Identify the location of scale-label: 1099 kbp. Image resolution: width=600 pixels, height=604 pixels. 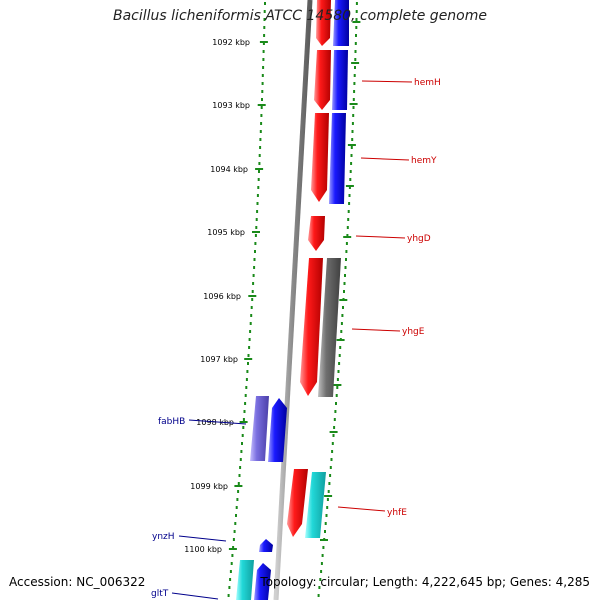
(209, 486).